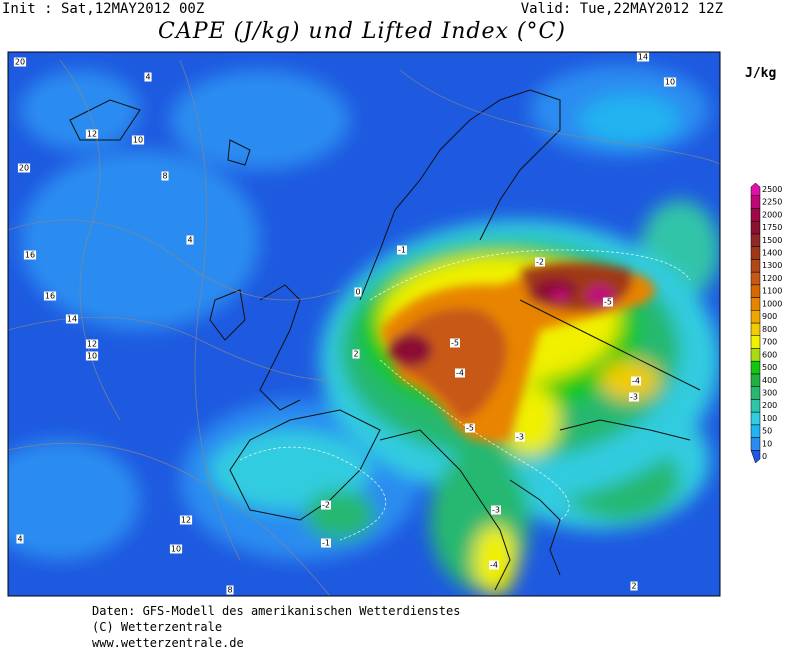 This screenshot has height=648, width=786. I want to click on colorbar-label: 50, so click(767, 431).